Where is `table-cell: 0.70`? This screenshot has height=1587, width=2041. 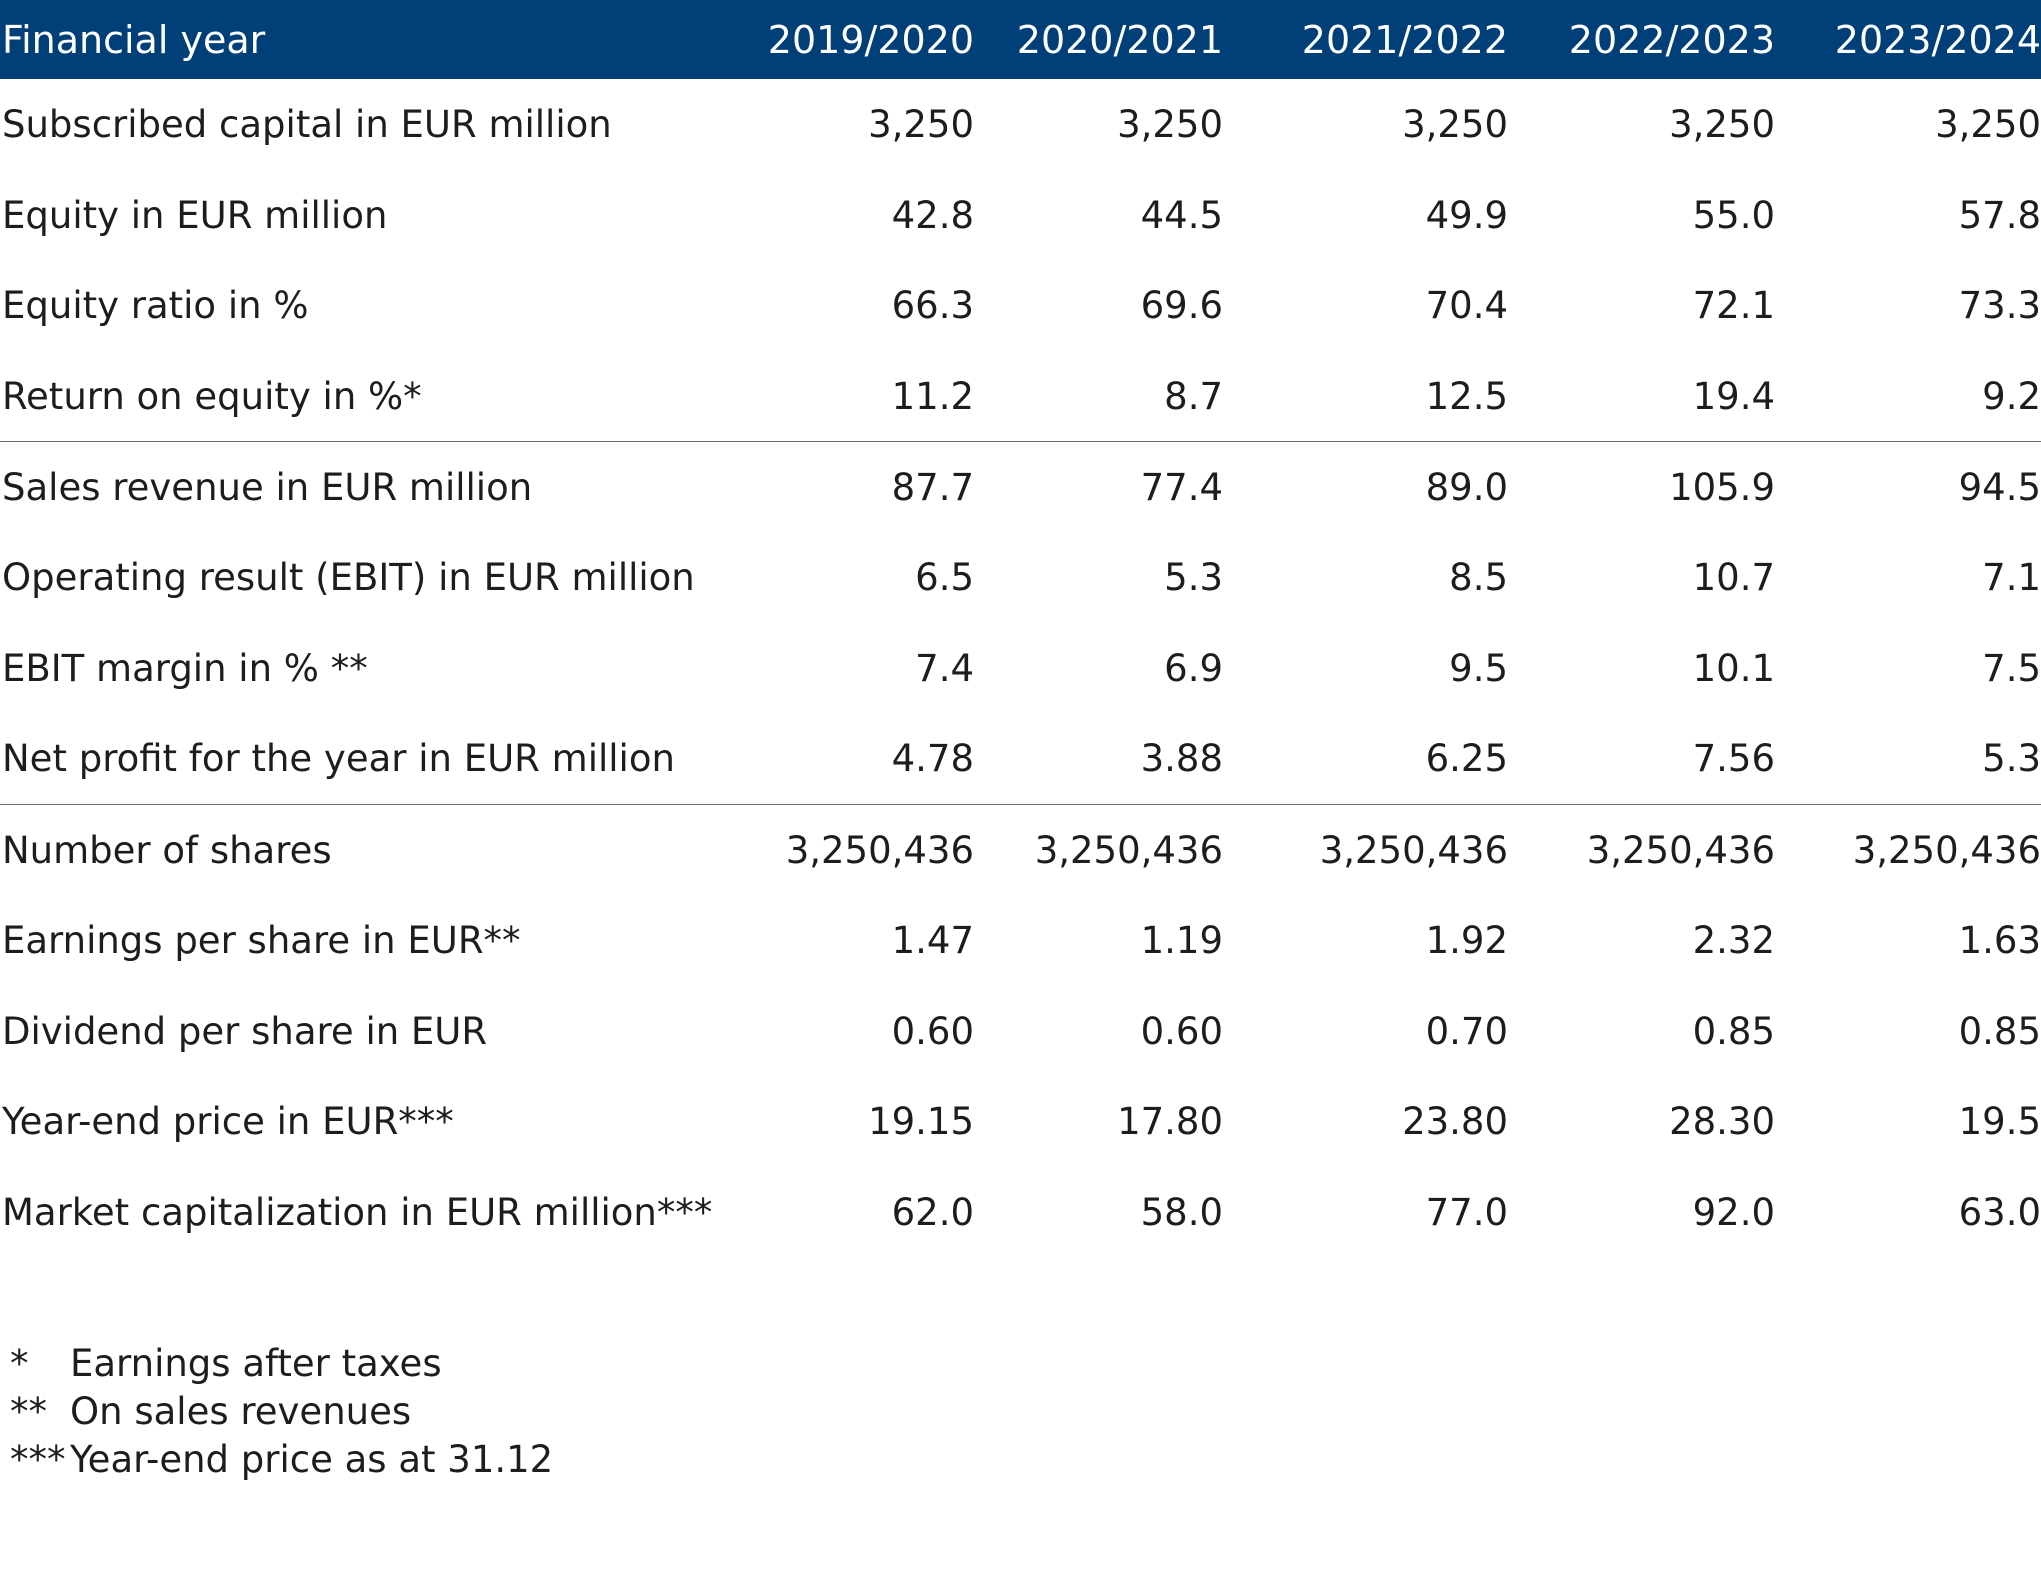 table-cell: 0.70 is located at coordinates (1466, 1031).